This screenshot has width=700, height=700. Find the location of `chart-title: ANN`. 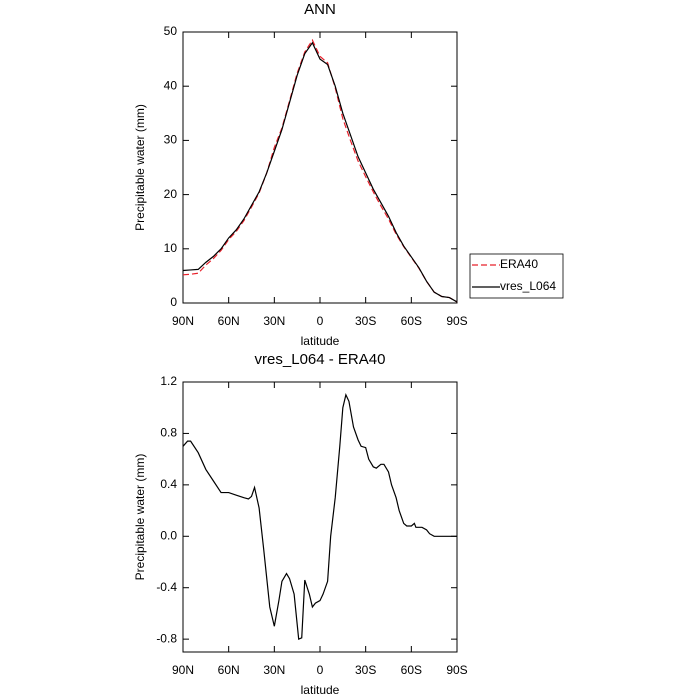

chart-title: ANN is located at coordinates (320, 9).